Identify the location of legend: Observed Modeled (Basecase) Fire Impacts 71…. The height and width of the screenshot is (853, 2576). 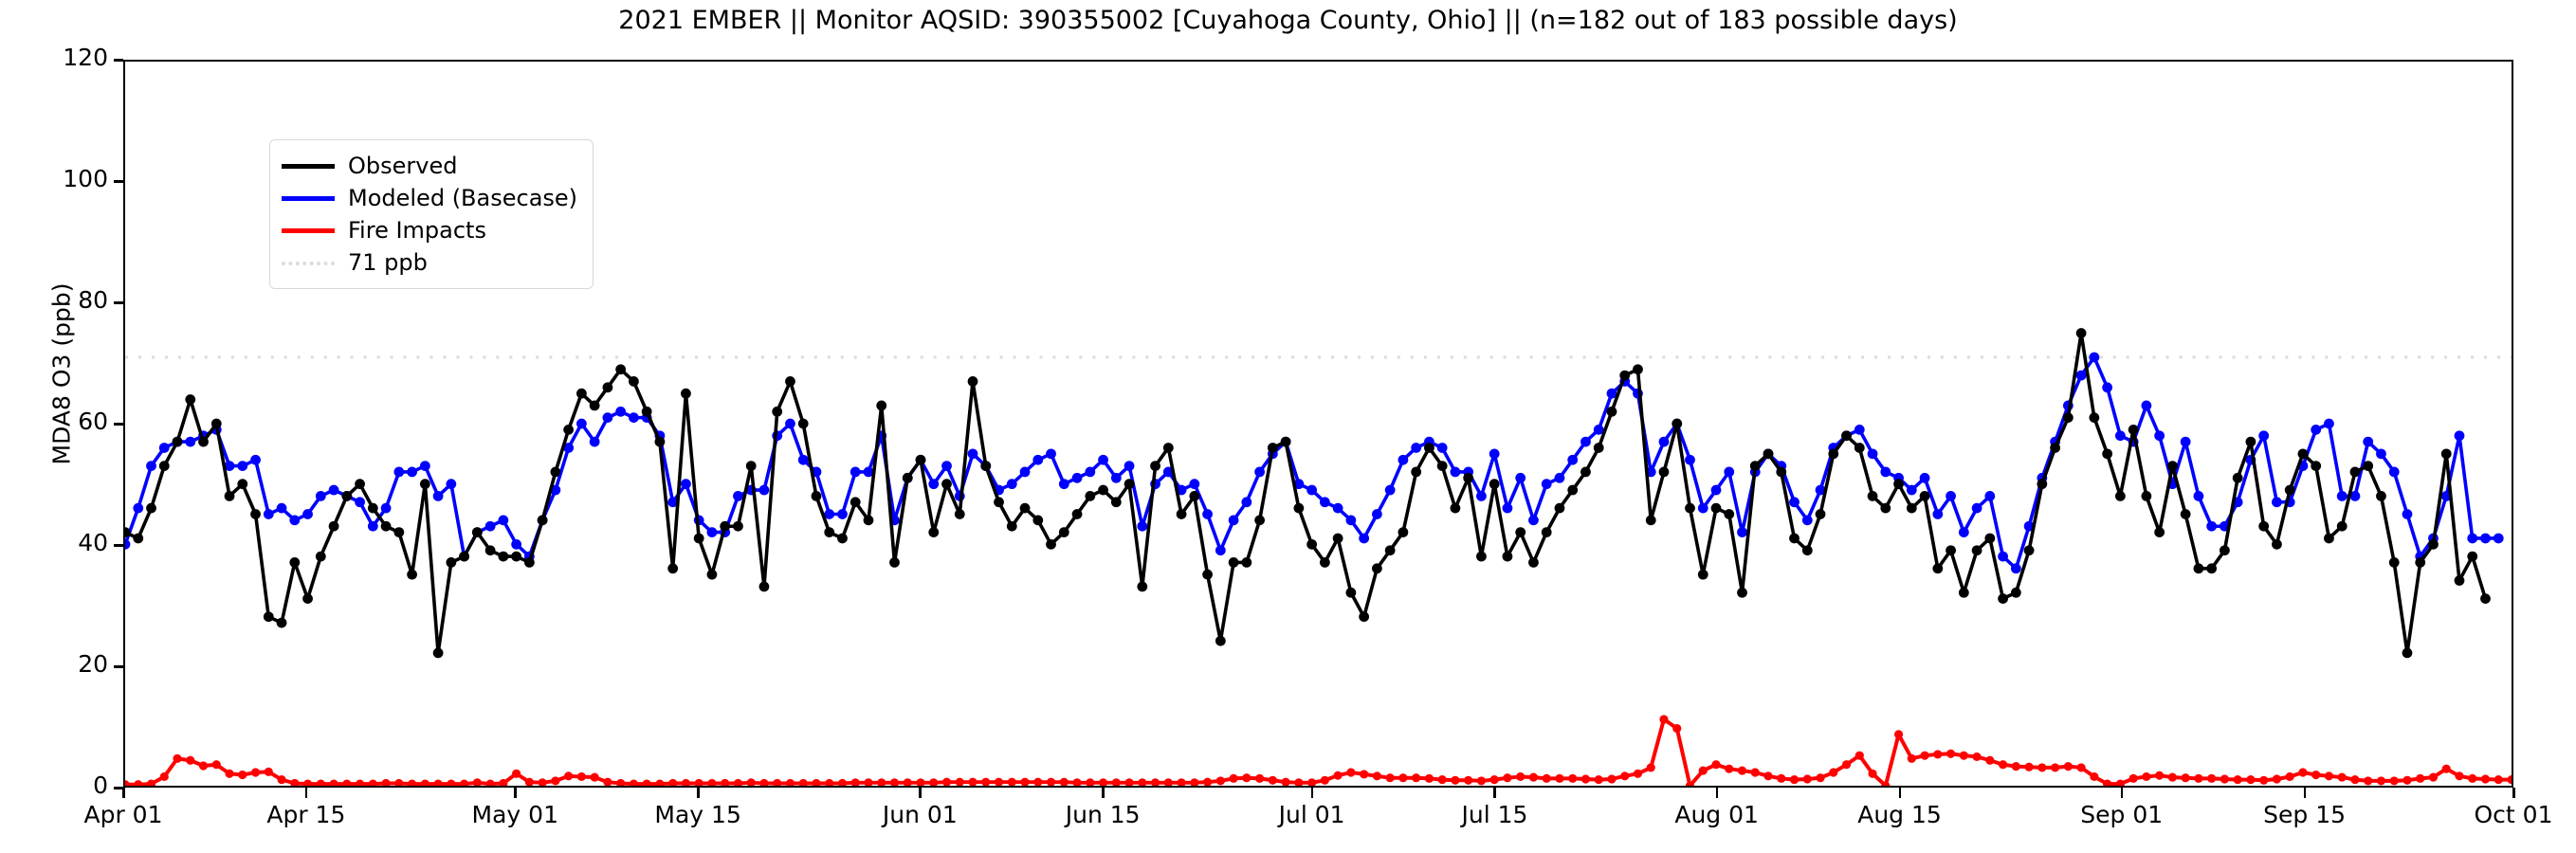
(431, 214).